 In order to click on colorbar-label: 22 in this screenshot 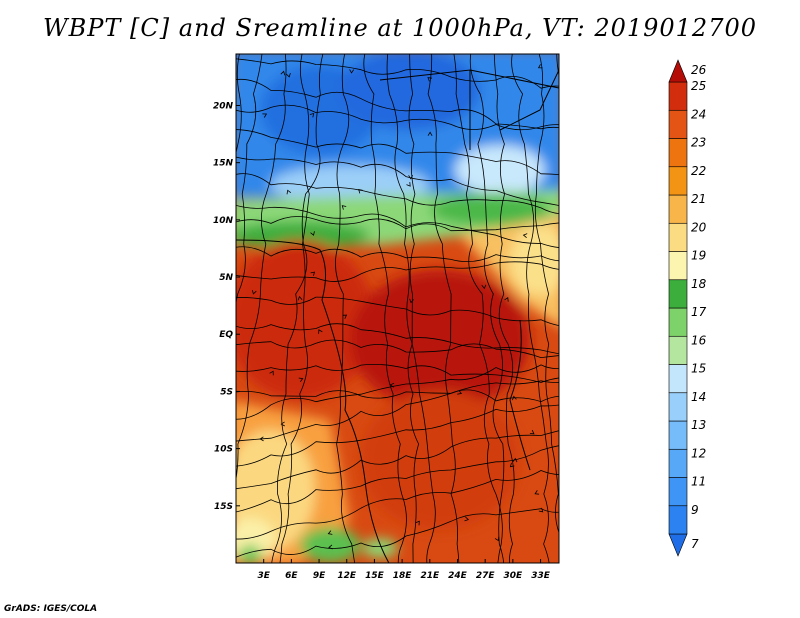, I will do `click(698, 171)`.